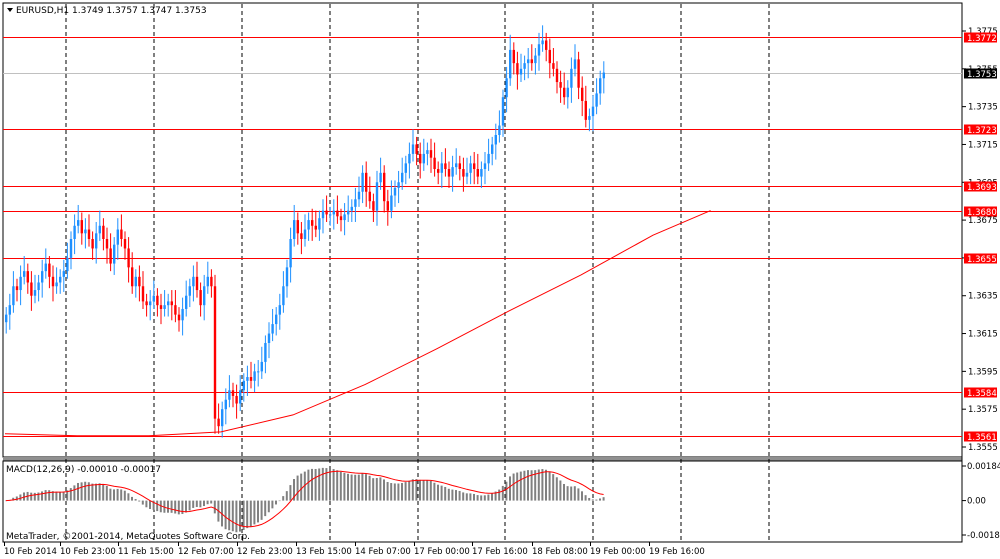 The width and height of the screenshot is (1000, 559). What do you see at coordinates (206, 552) in the screenshot?
I see `time-tick-label: 12 Feb 07:00` at bounding box center [206, 552].